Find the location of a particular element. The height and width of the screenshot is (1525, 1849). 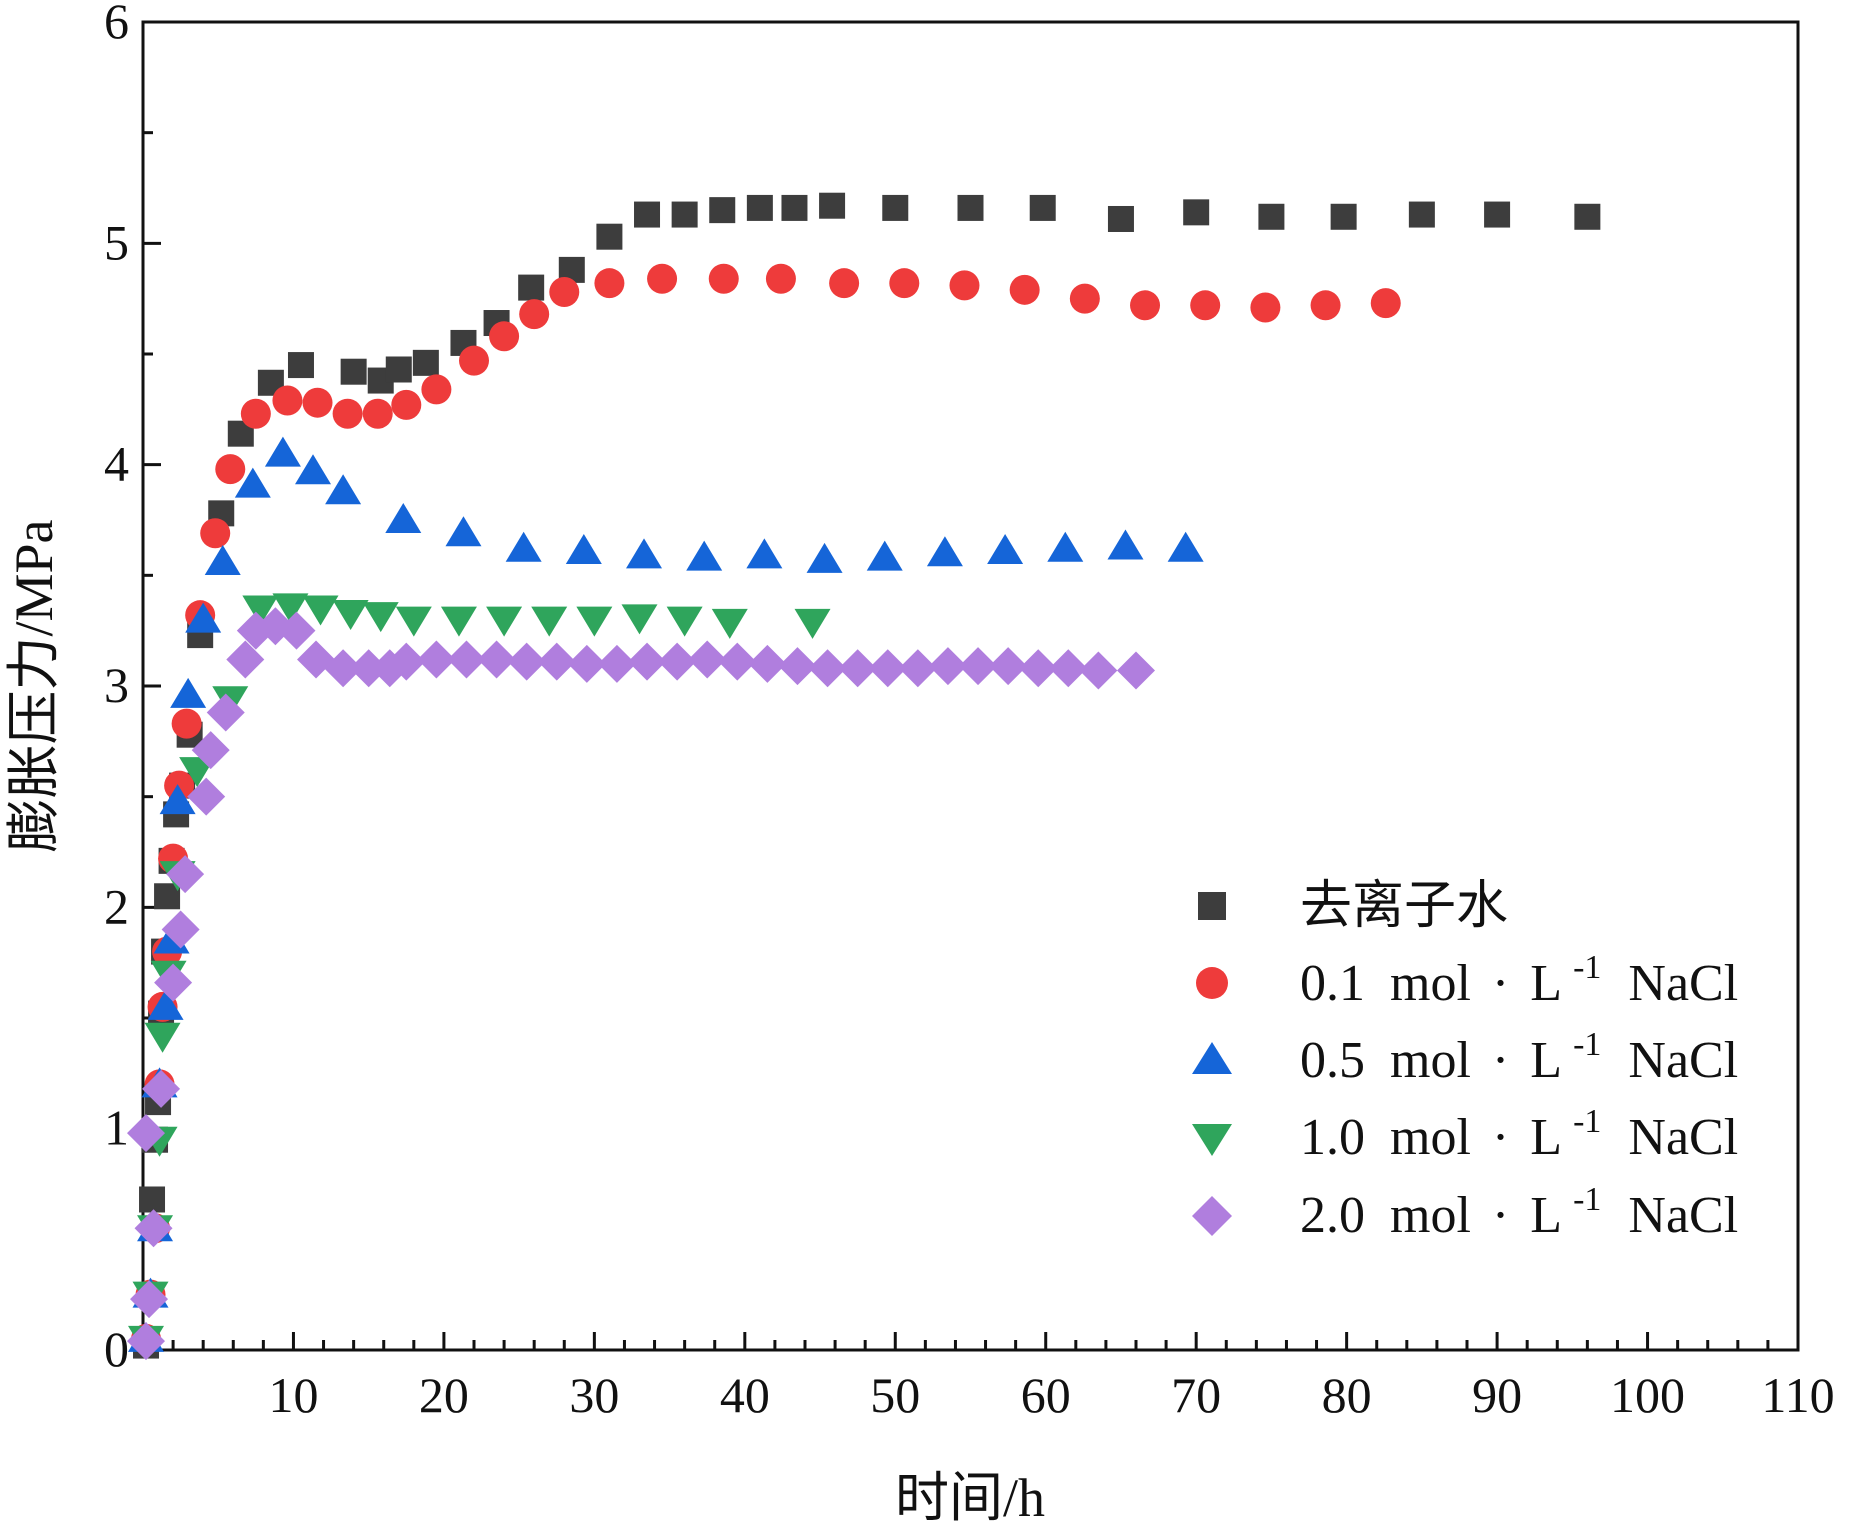

x-tick-label: 40 is located at coordinates (745, 1395).